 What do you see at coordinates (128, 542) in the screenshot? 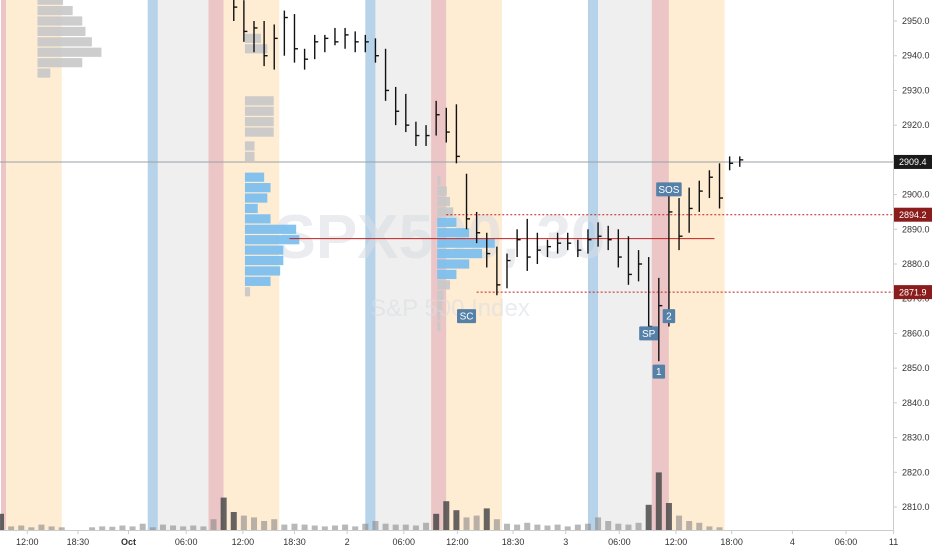
I see `x-tick-label: Oct` at bounding box center [128, 542].